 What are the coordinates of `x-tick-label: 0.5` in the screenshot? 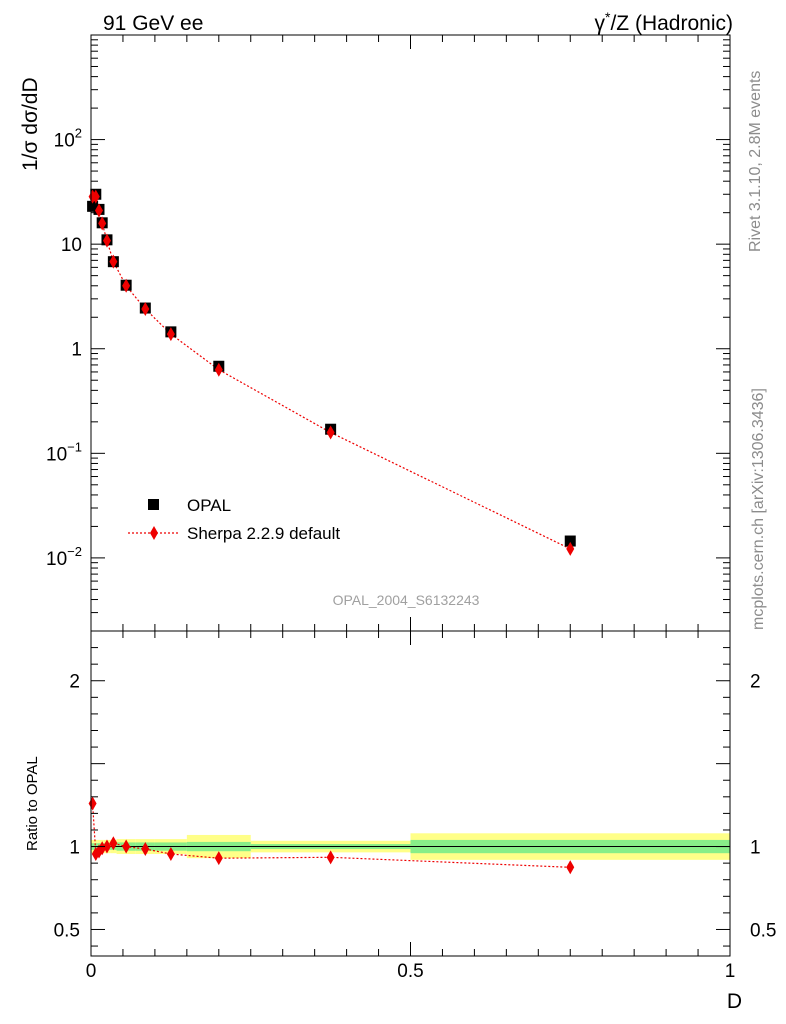 It's located at (410, 971).